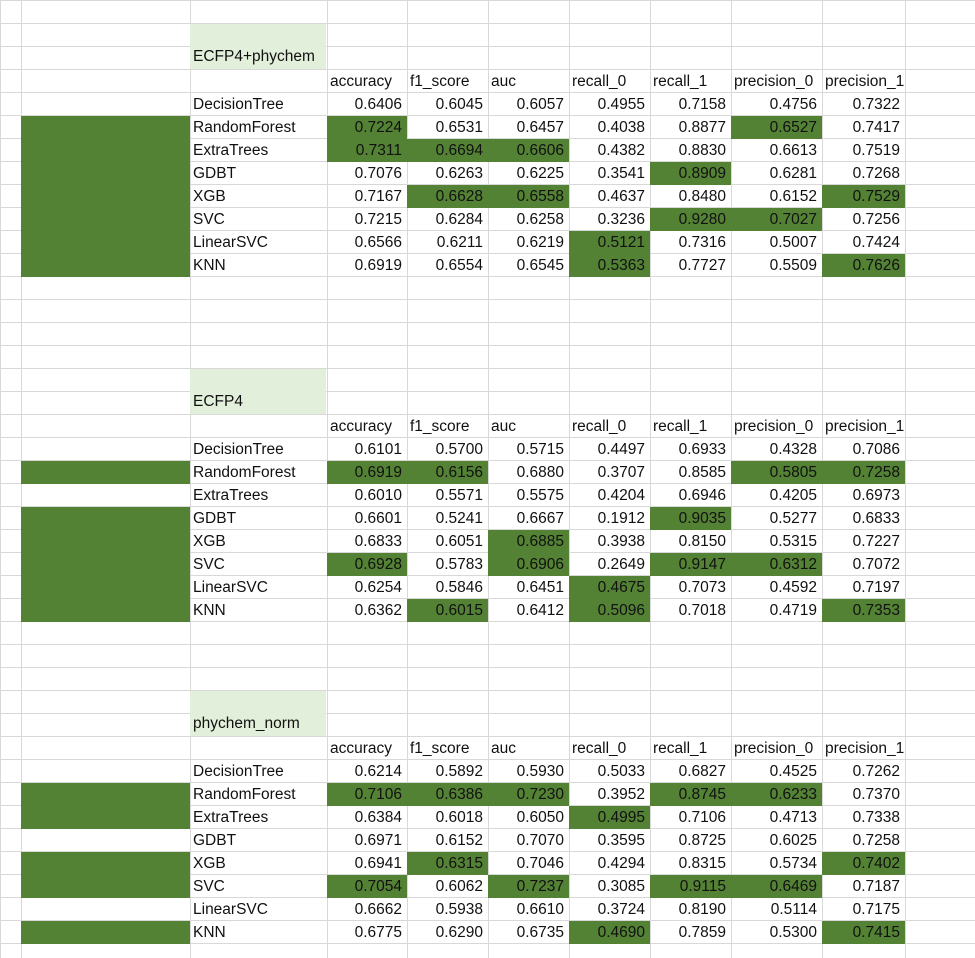 Image resolution: width=975 pixels, height=958 pixels. Describe the element at coordinates (621, 449) in the screenshot. I see `metric-value-cell: 0.4497` at that location.